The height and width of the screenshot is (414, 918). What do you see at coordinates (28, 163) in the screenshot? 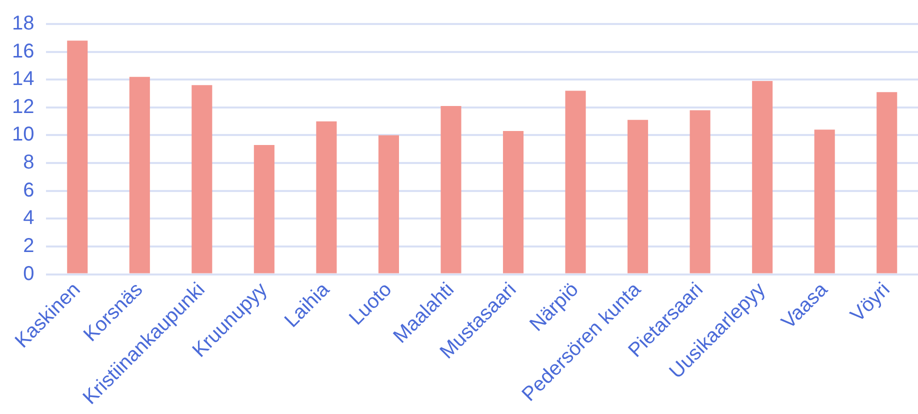
I see `y-tick-label: 8` at bounding box center [28, 163].